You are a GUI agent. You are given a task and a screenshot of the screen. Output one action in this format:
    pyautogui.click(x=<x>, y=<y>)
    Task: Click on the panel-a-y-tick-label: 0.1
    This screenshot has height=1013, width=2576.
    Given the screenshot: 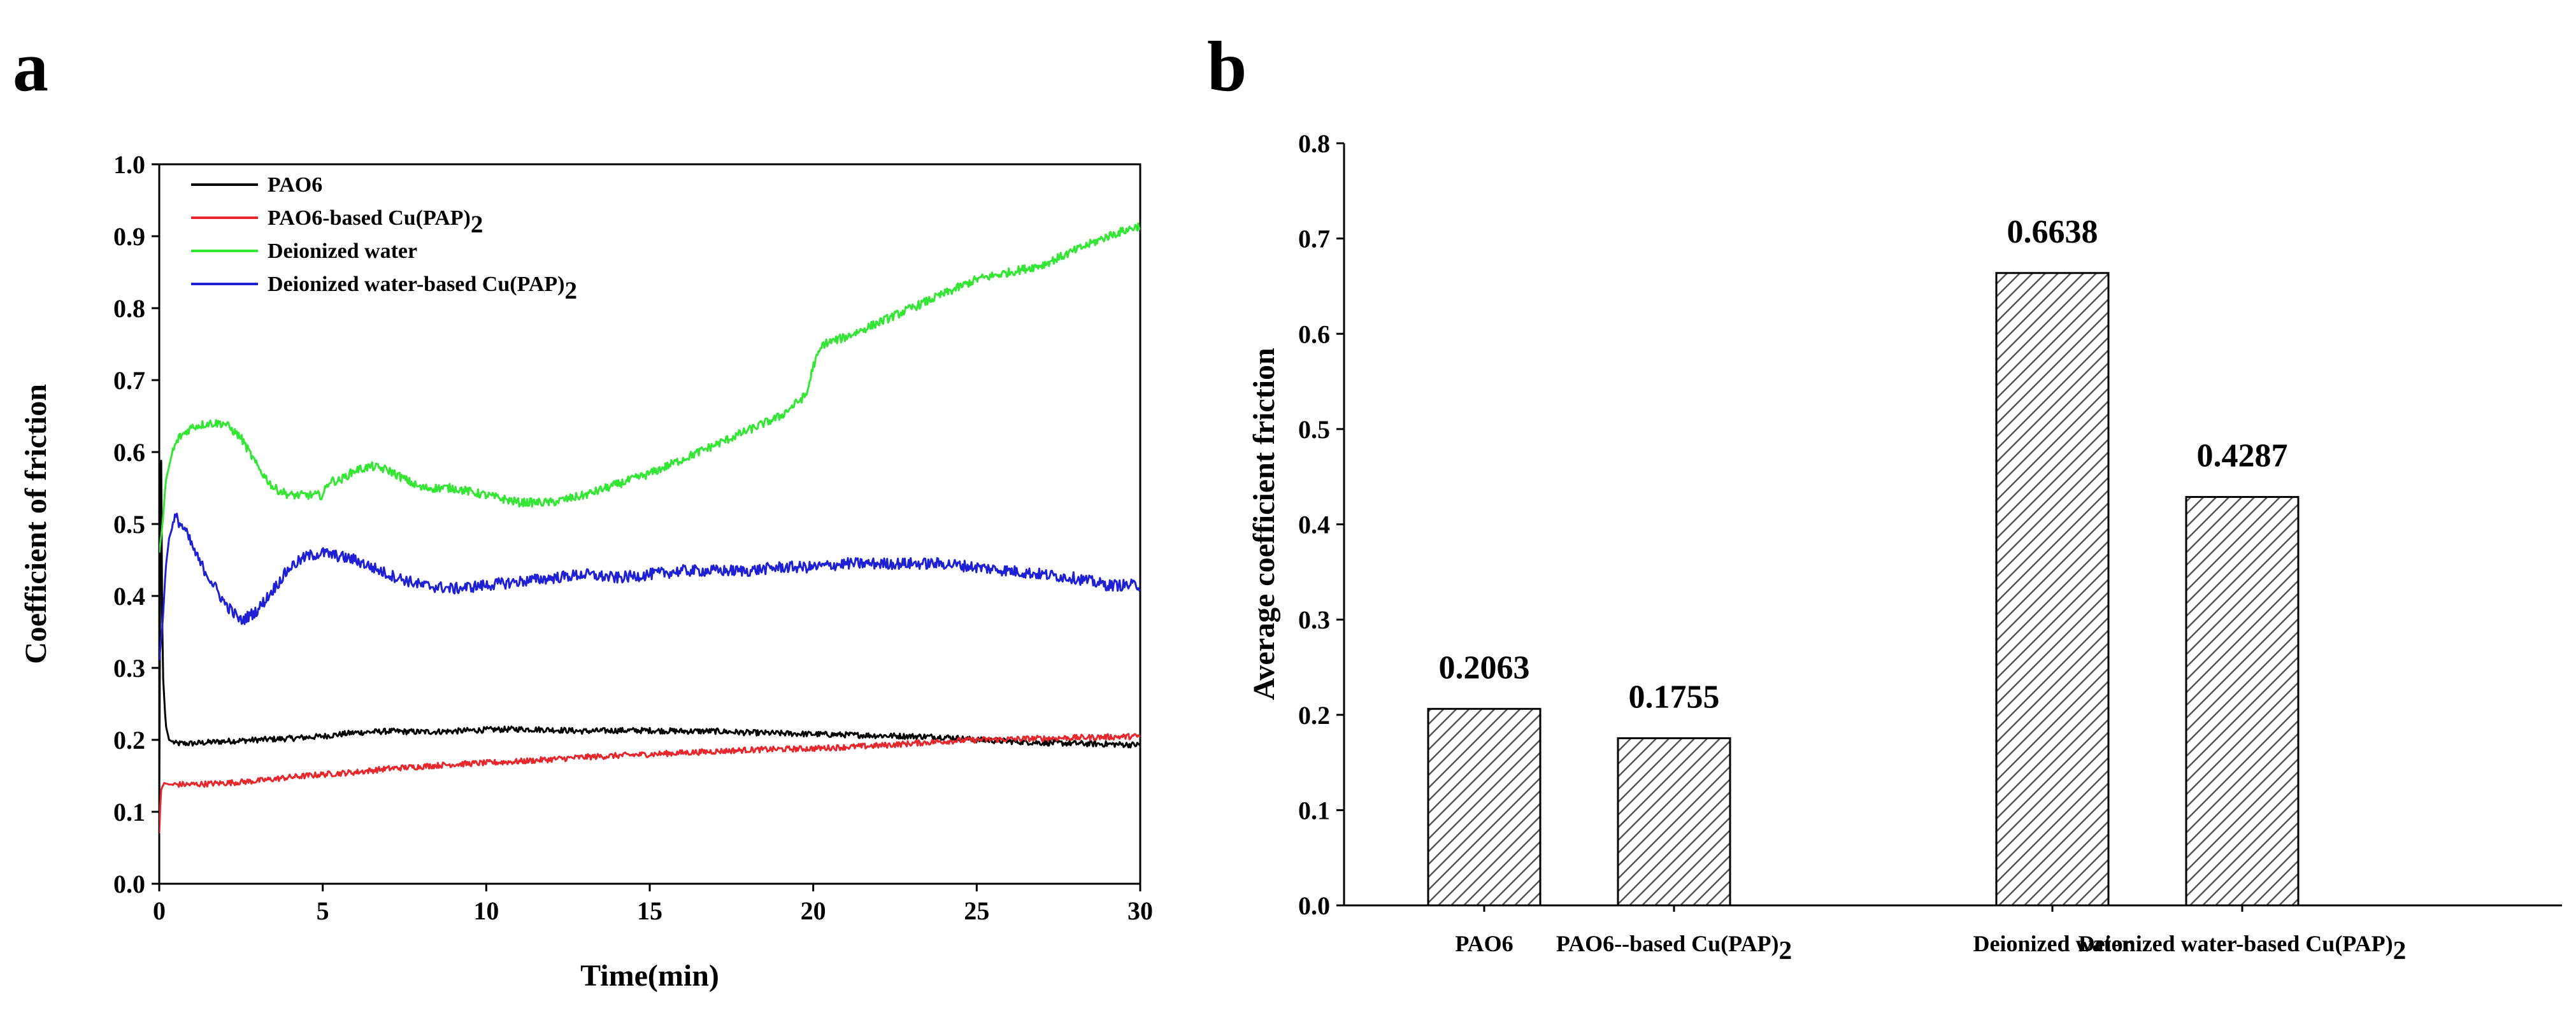 What is the action you would take?
    pyautogui.click(x=129, y=812)
    